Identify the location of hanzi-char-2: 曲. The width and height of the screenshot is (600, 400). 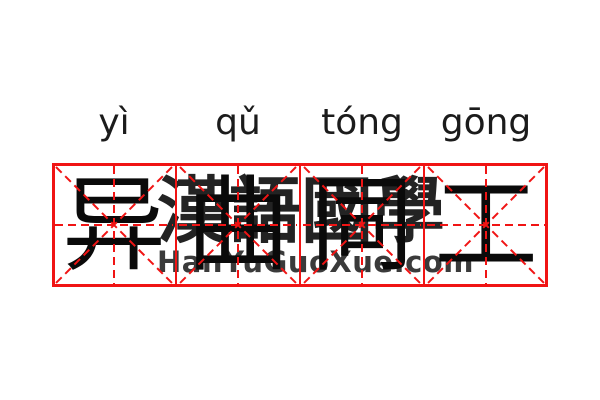
(237, 225).